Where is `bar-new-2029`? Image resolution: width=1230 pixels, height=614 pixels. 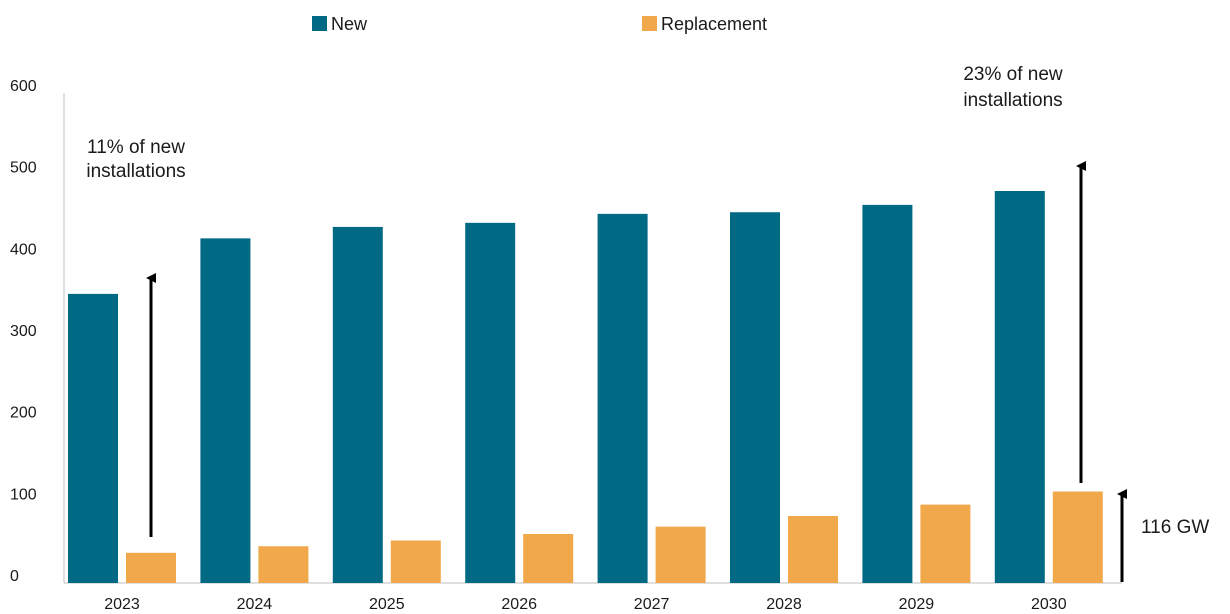
bar-new-2029 is located at coordinates (887, 393).